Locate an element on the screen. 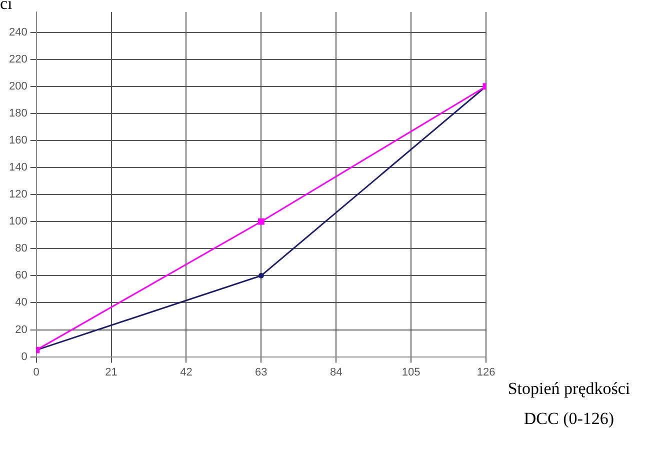  y-tick-label: 120 is located at coordinates (18, 194).